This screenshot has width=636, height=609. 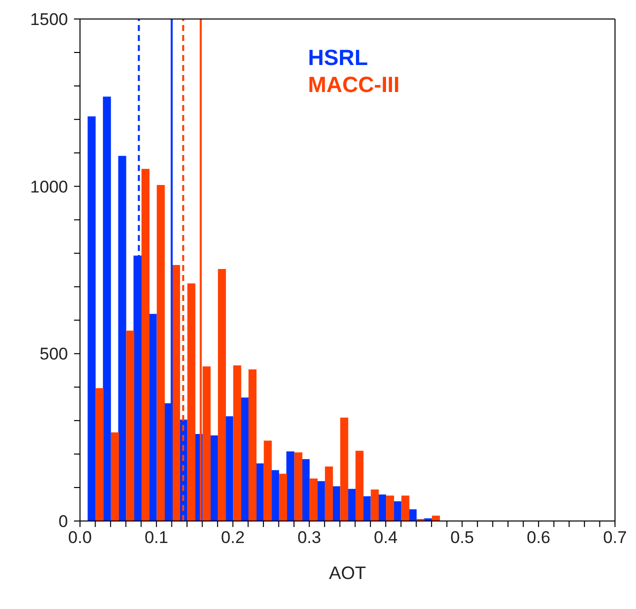 I want to click on y-tick-label: 500, so click(x=54, y=354).